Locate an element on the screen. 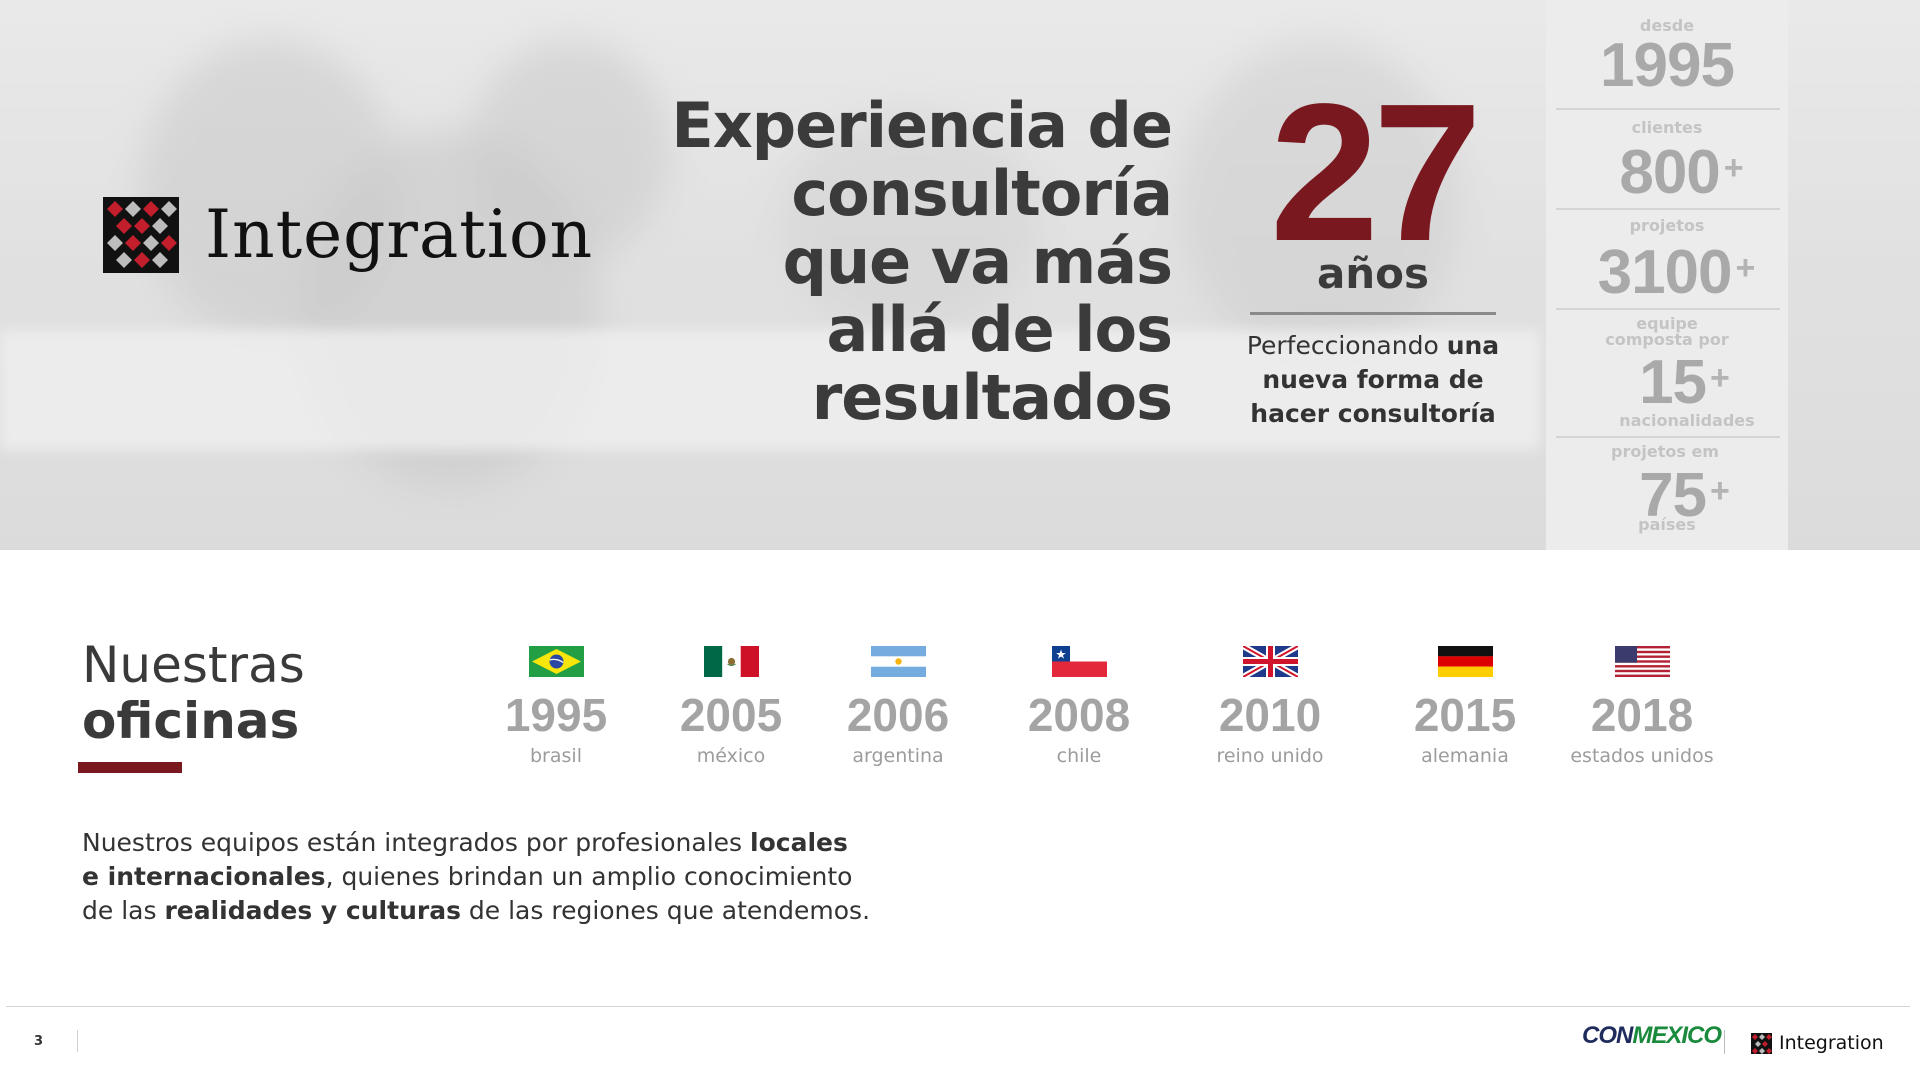 This screenshot has height=1080, width=1920. stat-value: 15 is located at coordinates (1673, 382).